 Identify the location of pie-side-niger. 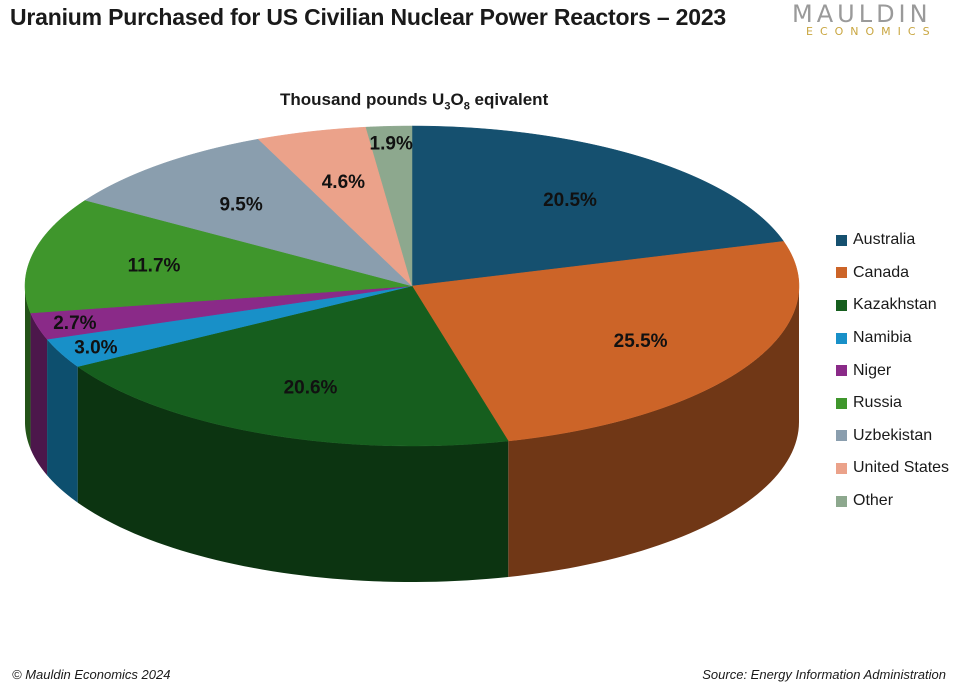
(39, 394).